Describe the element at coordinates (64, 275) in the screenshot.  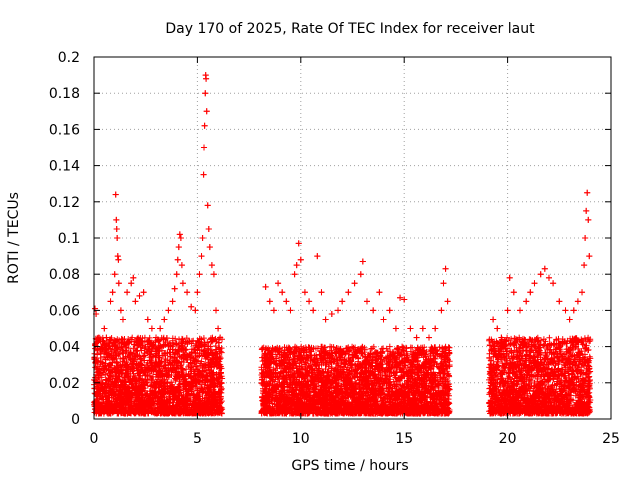
I see `y-tick-label: 0.08` at that location.